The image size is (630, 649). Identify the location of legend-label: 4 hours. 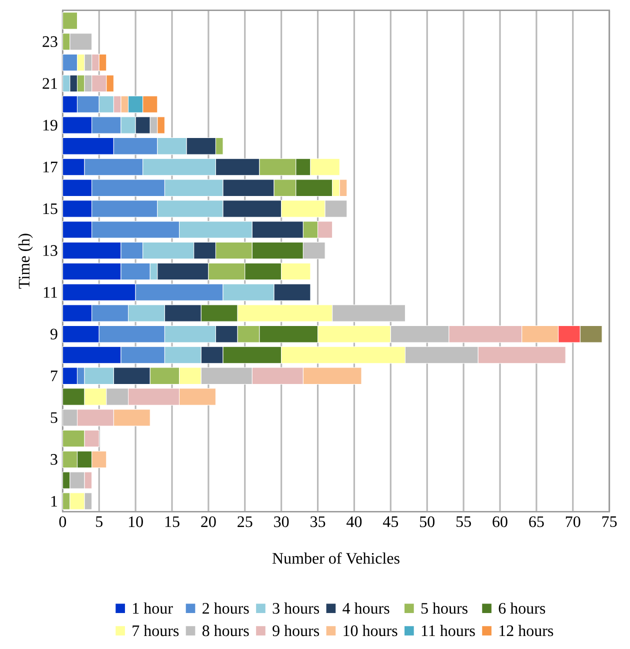
(366, 608).